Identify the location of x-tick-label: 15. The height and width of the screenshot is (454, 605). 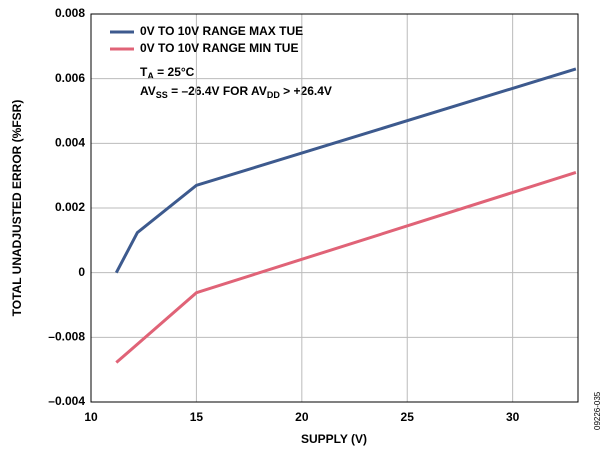
(197, 417).